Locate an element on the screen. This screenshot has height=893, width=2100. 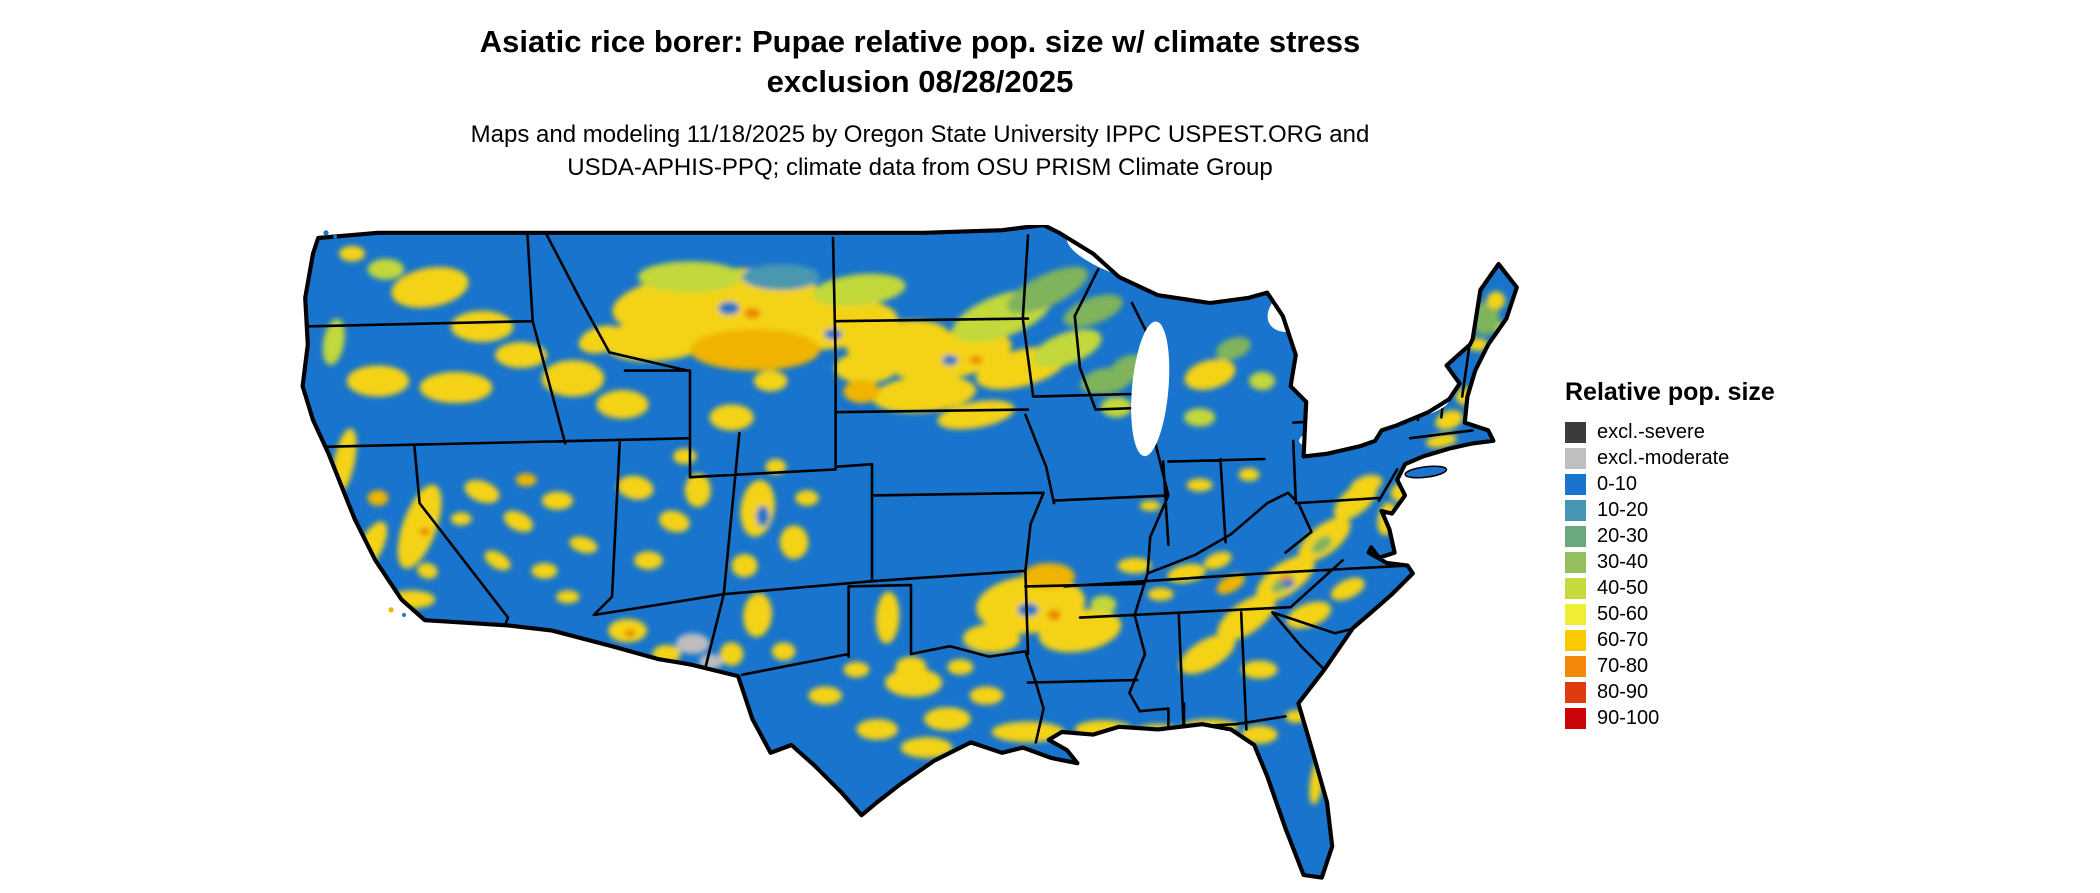
page-title-line2: exclusion 08/28/2025 is located at coordinates (920, 81).